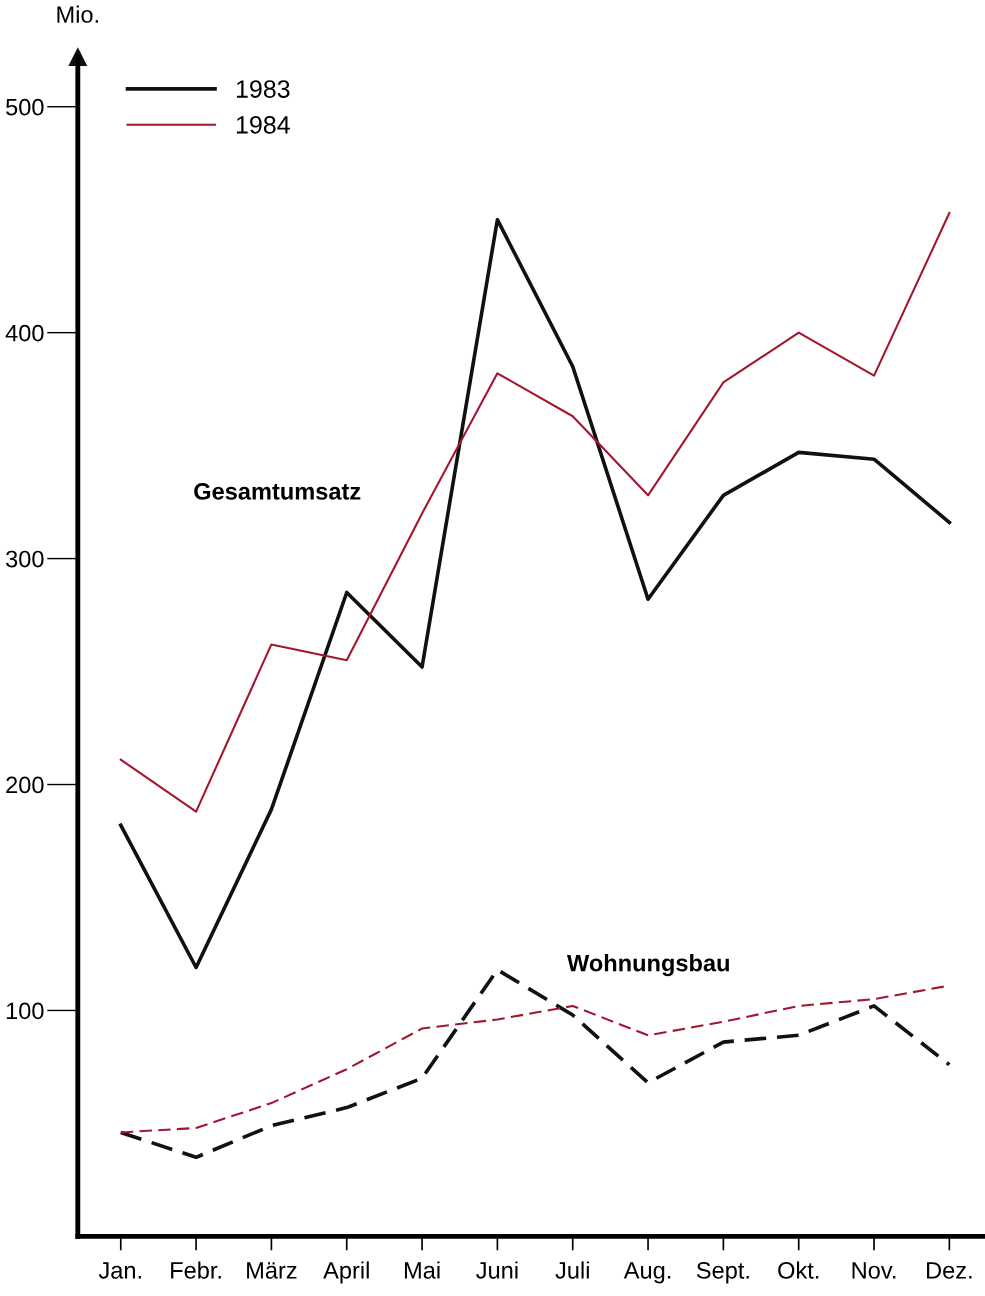 The width and height of the screenshot is (985, 1296). Describe the element at coordinates (24, 333) in the screenshot. I see `y-tick-label: 400` at that location.